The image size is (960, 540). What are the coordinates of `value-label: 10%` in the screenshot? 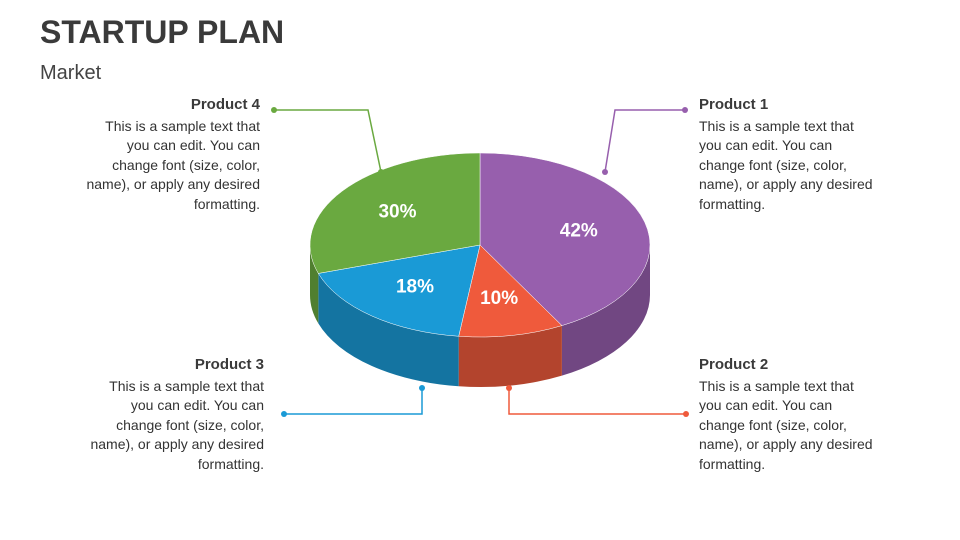 It's located at (499, 298).